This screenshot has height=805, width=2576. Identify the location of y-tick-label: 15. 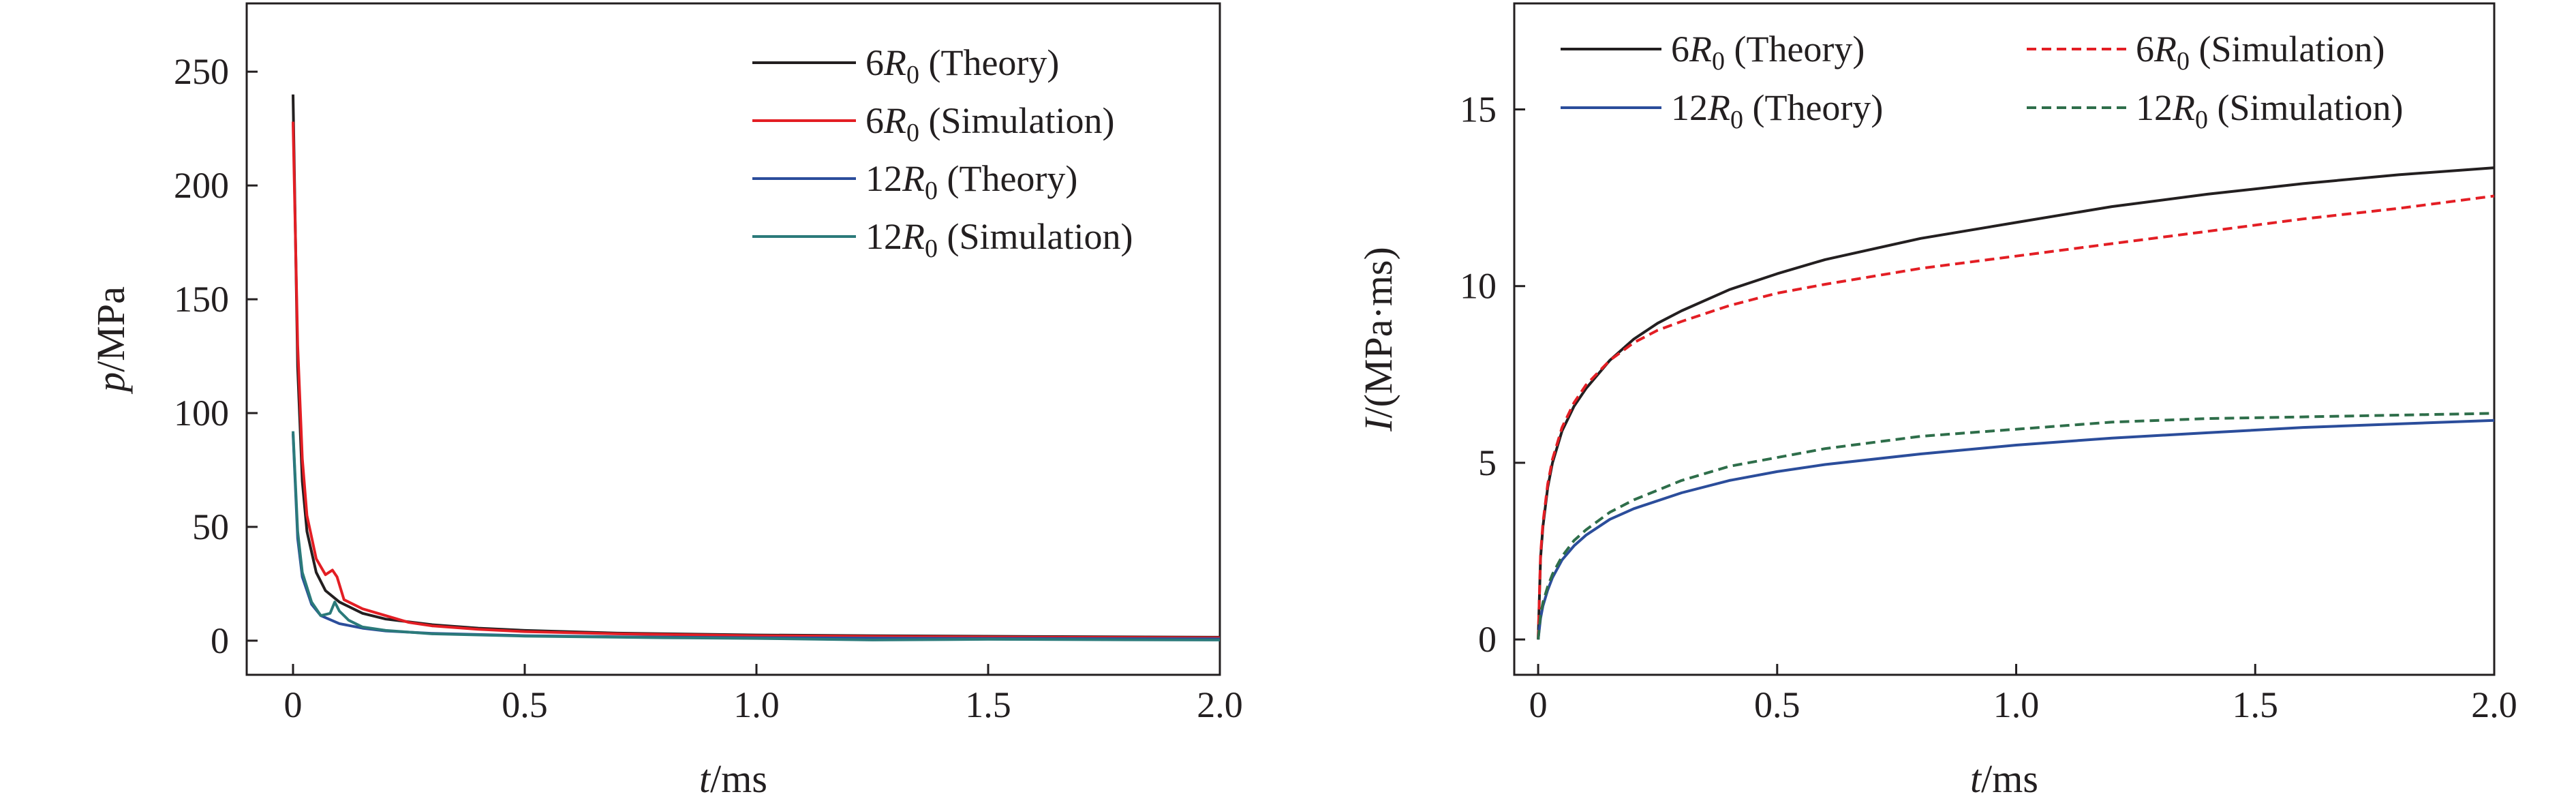
(1478, 109).